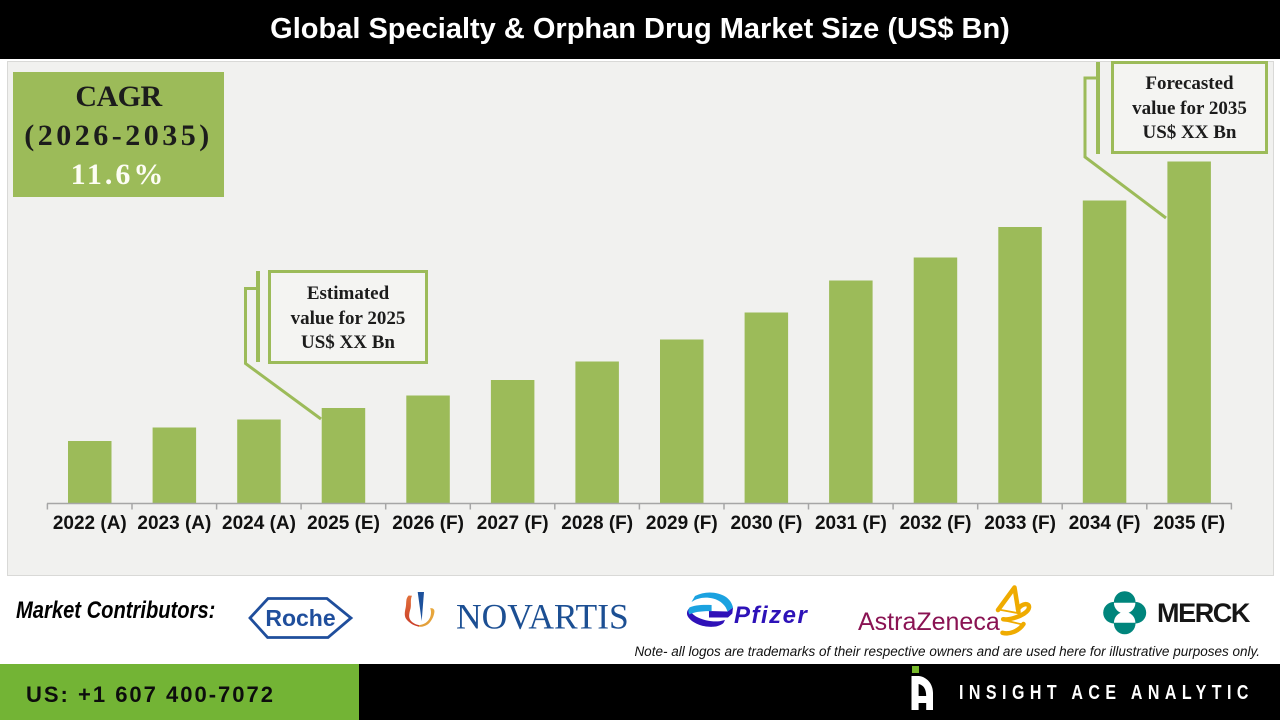 This screenshot has width=1280, height=725. I want to click on svg-text: AstraZeneca, so click(929, 622).